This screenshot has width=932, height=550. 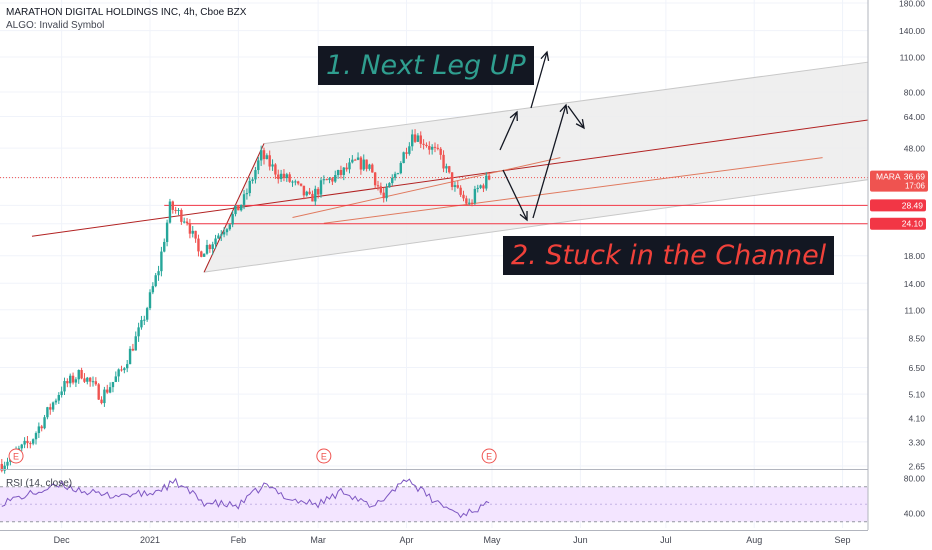 What do you see at coordinates (564, 108) in the screenshot?
I see `arrow-up-3-head` at bounding box center [564, 108].